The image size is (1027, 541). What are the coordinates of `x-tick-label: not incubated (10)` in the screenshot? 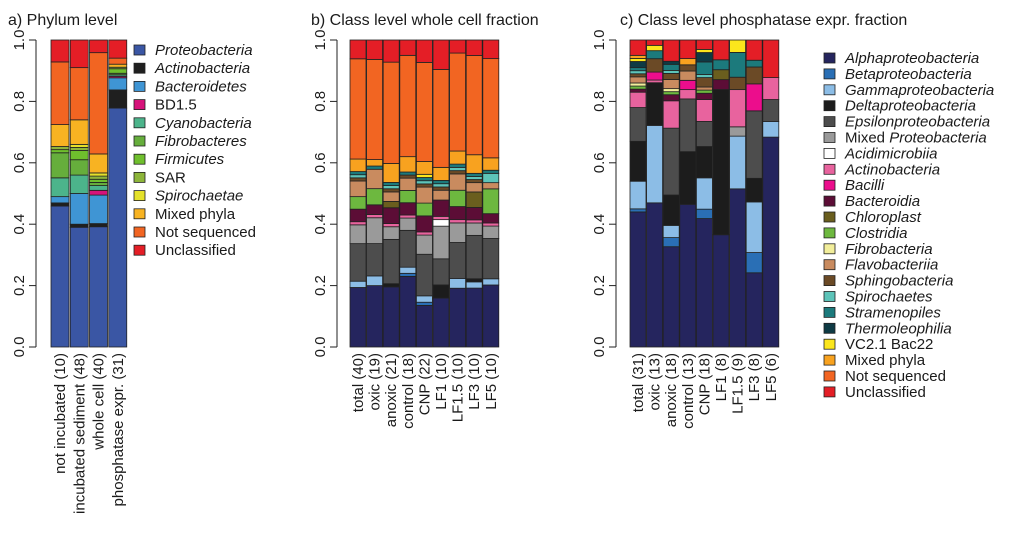 It's located at (60, 413).